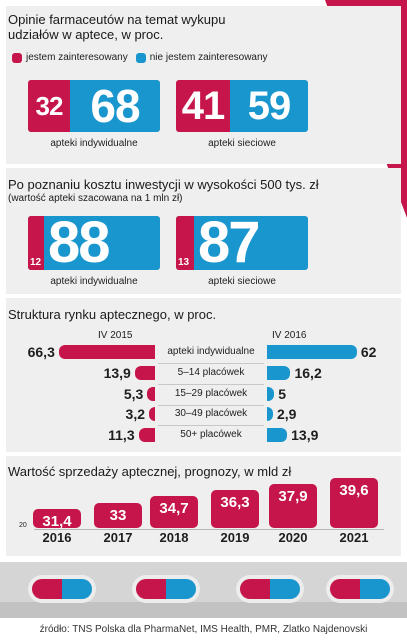 This screenshot has height=640, width=407. Describe the element at coordinates (118, 515) in the screenshot. I see `sales-bar: 33` at that location.